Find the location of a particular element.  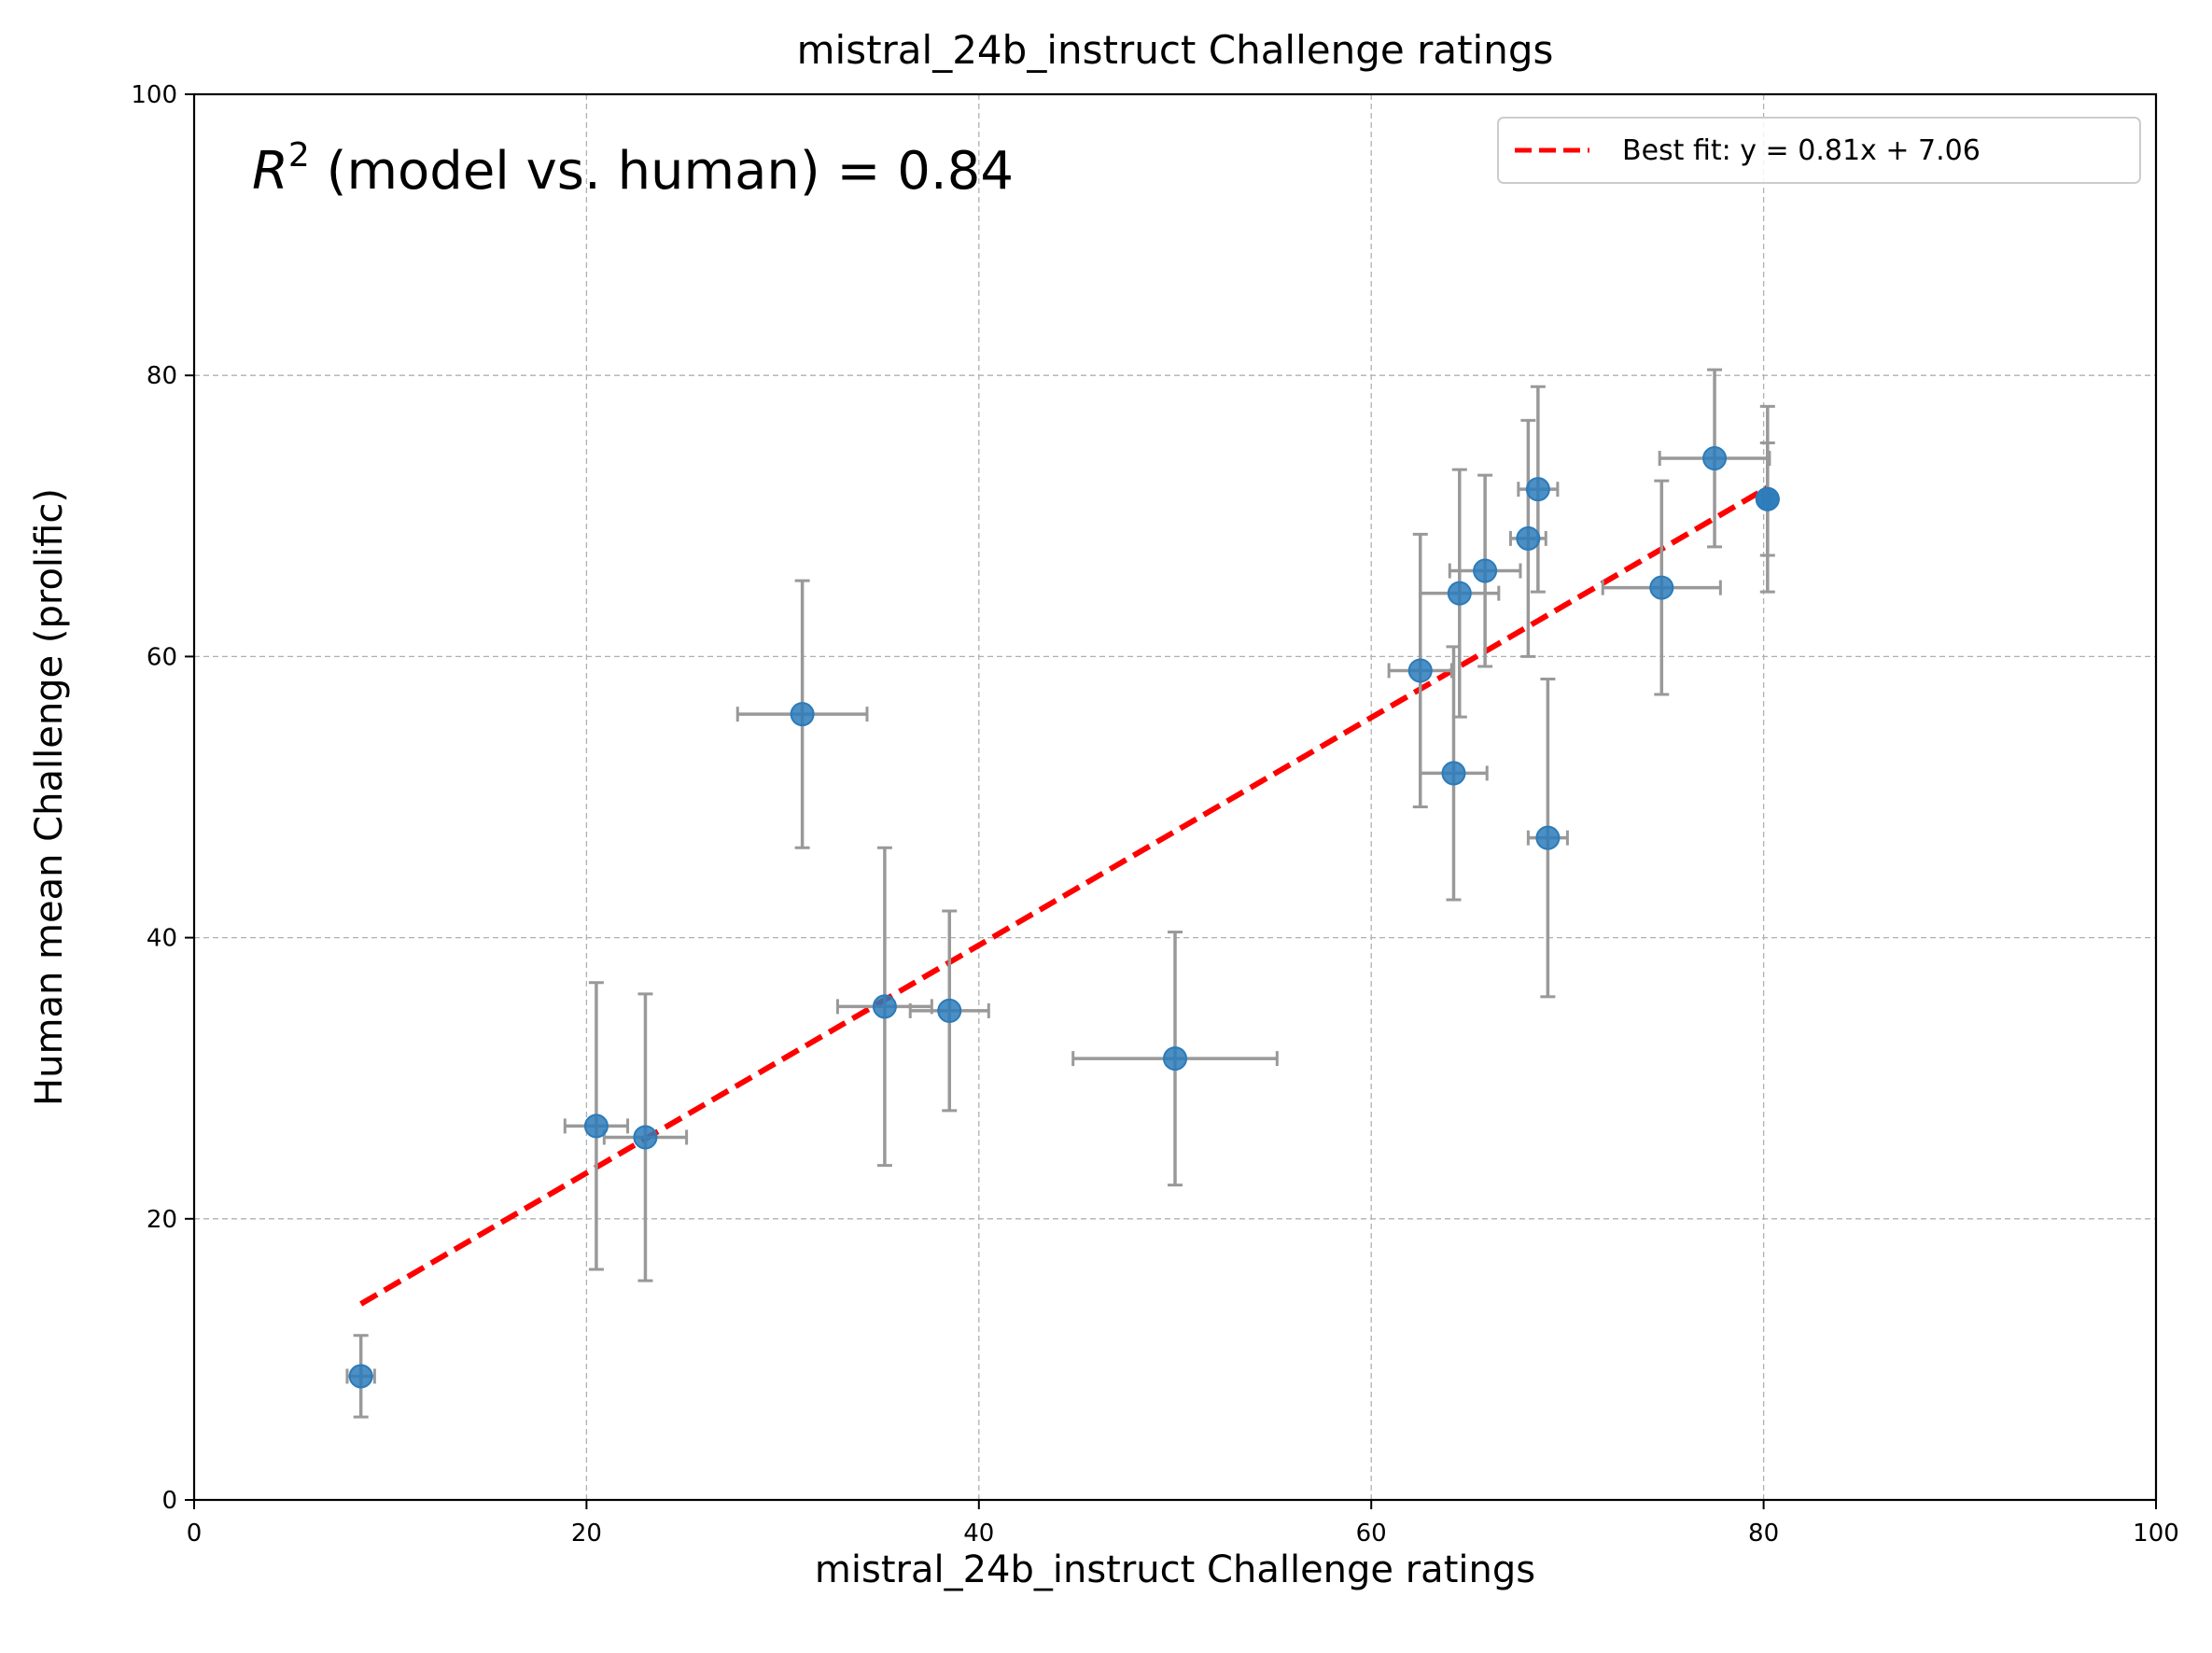

y-tick-label: 80 is located at coordinates (162, 376).